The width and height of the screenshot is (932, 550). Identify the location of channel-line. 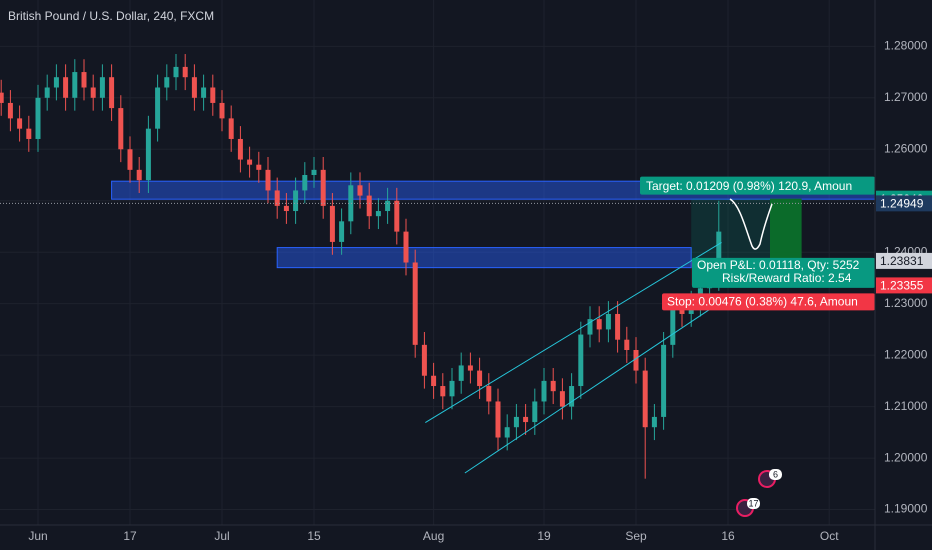
(573, 332).